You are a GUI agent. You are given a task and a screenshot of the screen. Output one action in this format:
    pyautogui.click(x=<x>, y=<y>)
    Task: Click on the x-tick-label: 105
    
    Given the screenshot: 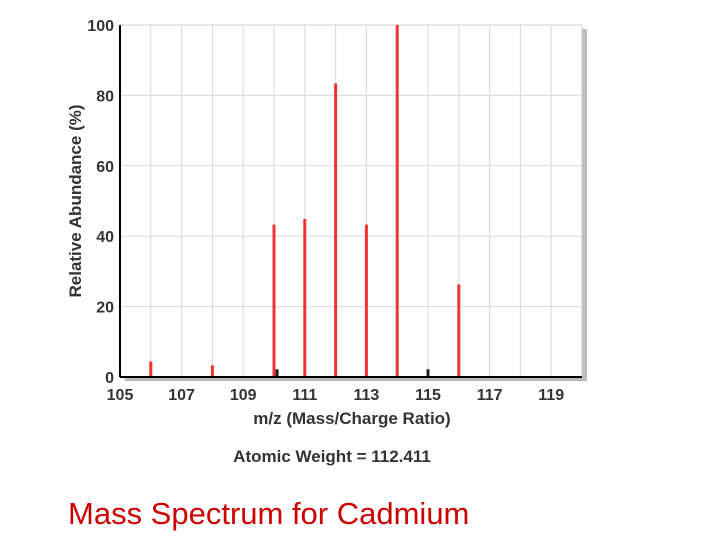 What is the action you would take?
    pyautogui.click(x=120, y=395)
    